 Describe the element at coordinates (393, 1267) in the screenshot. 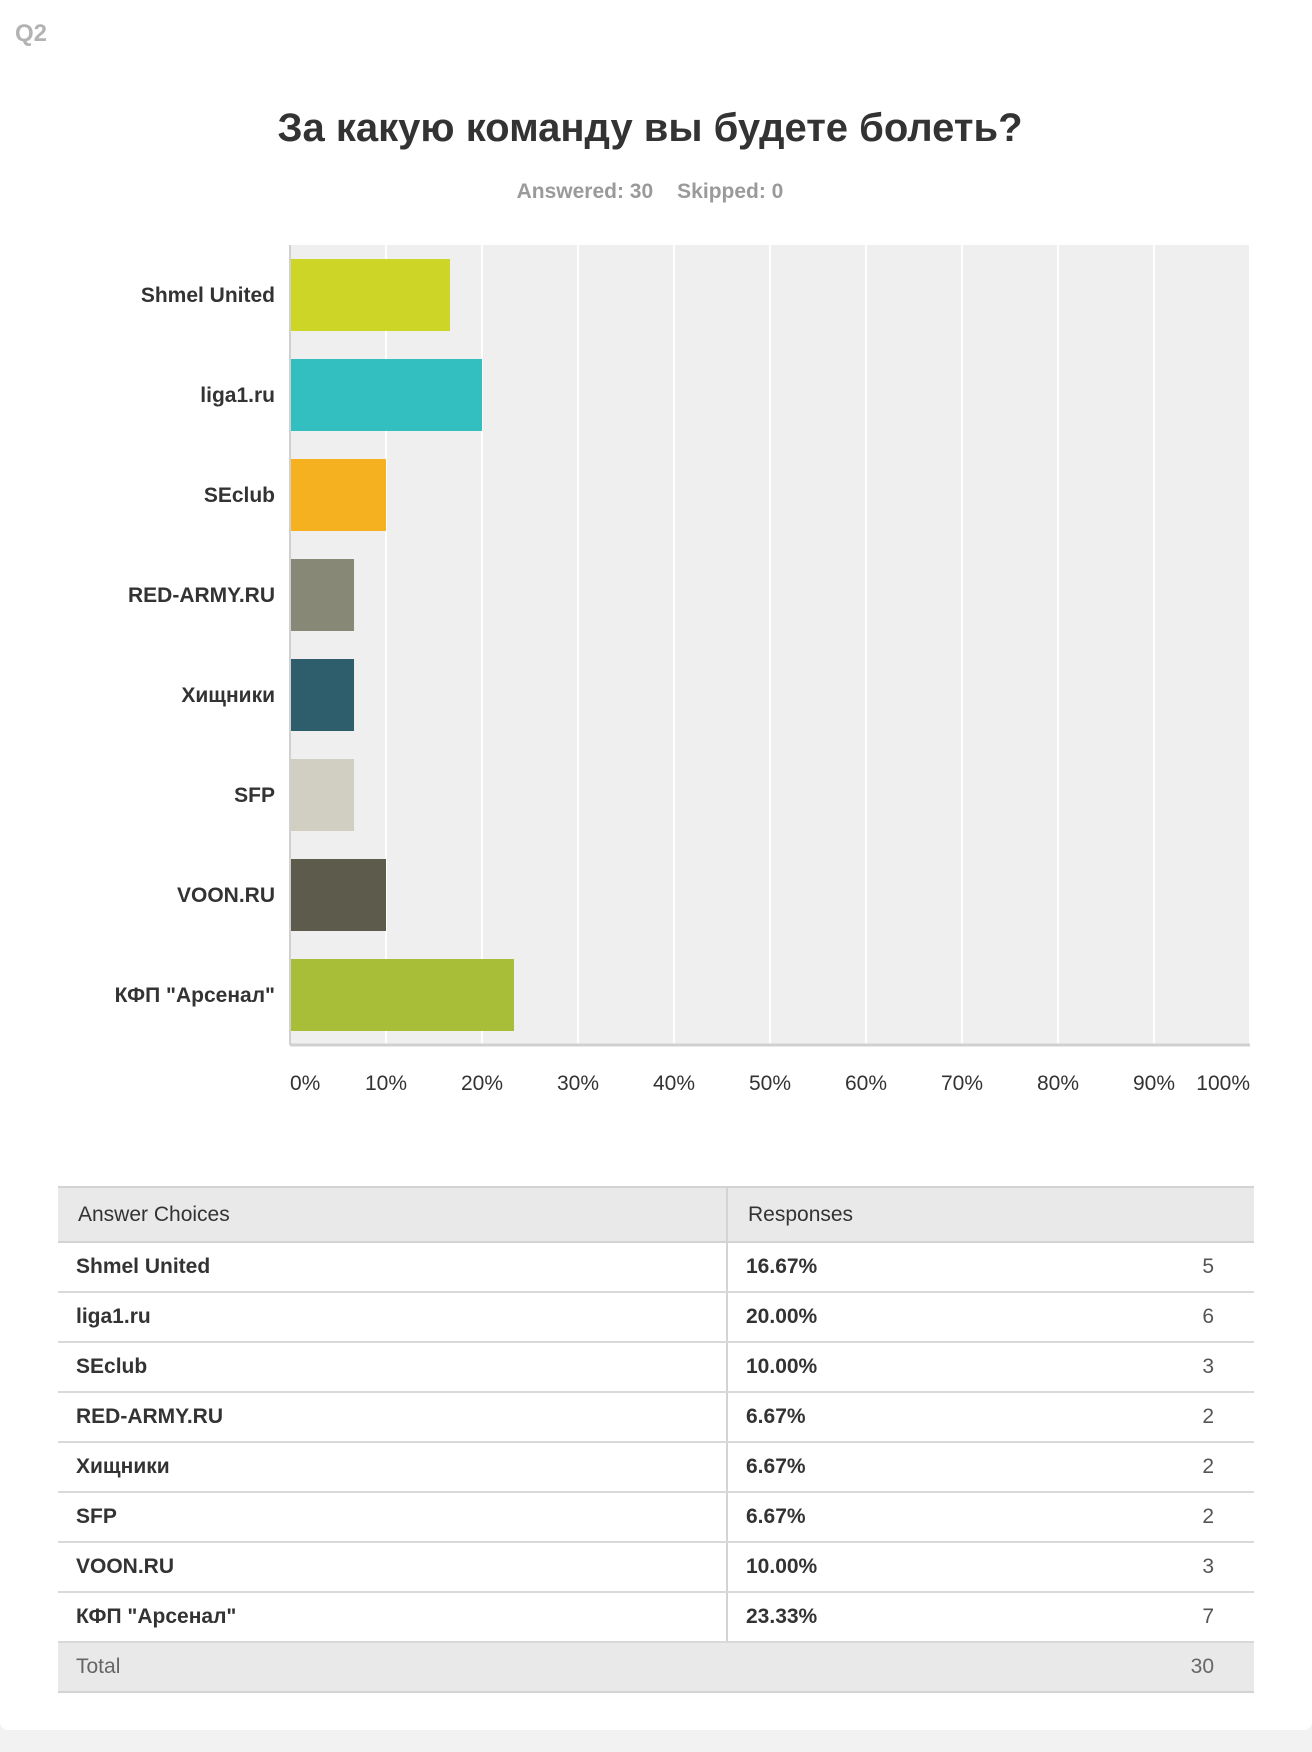

I see `choice-cell: Shmel United` at that location.